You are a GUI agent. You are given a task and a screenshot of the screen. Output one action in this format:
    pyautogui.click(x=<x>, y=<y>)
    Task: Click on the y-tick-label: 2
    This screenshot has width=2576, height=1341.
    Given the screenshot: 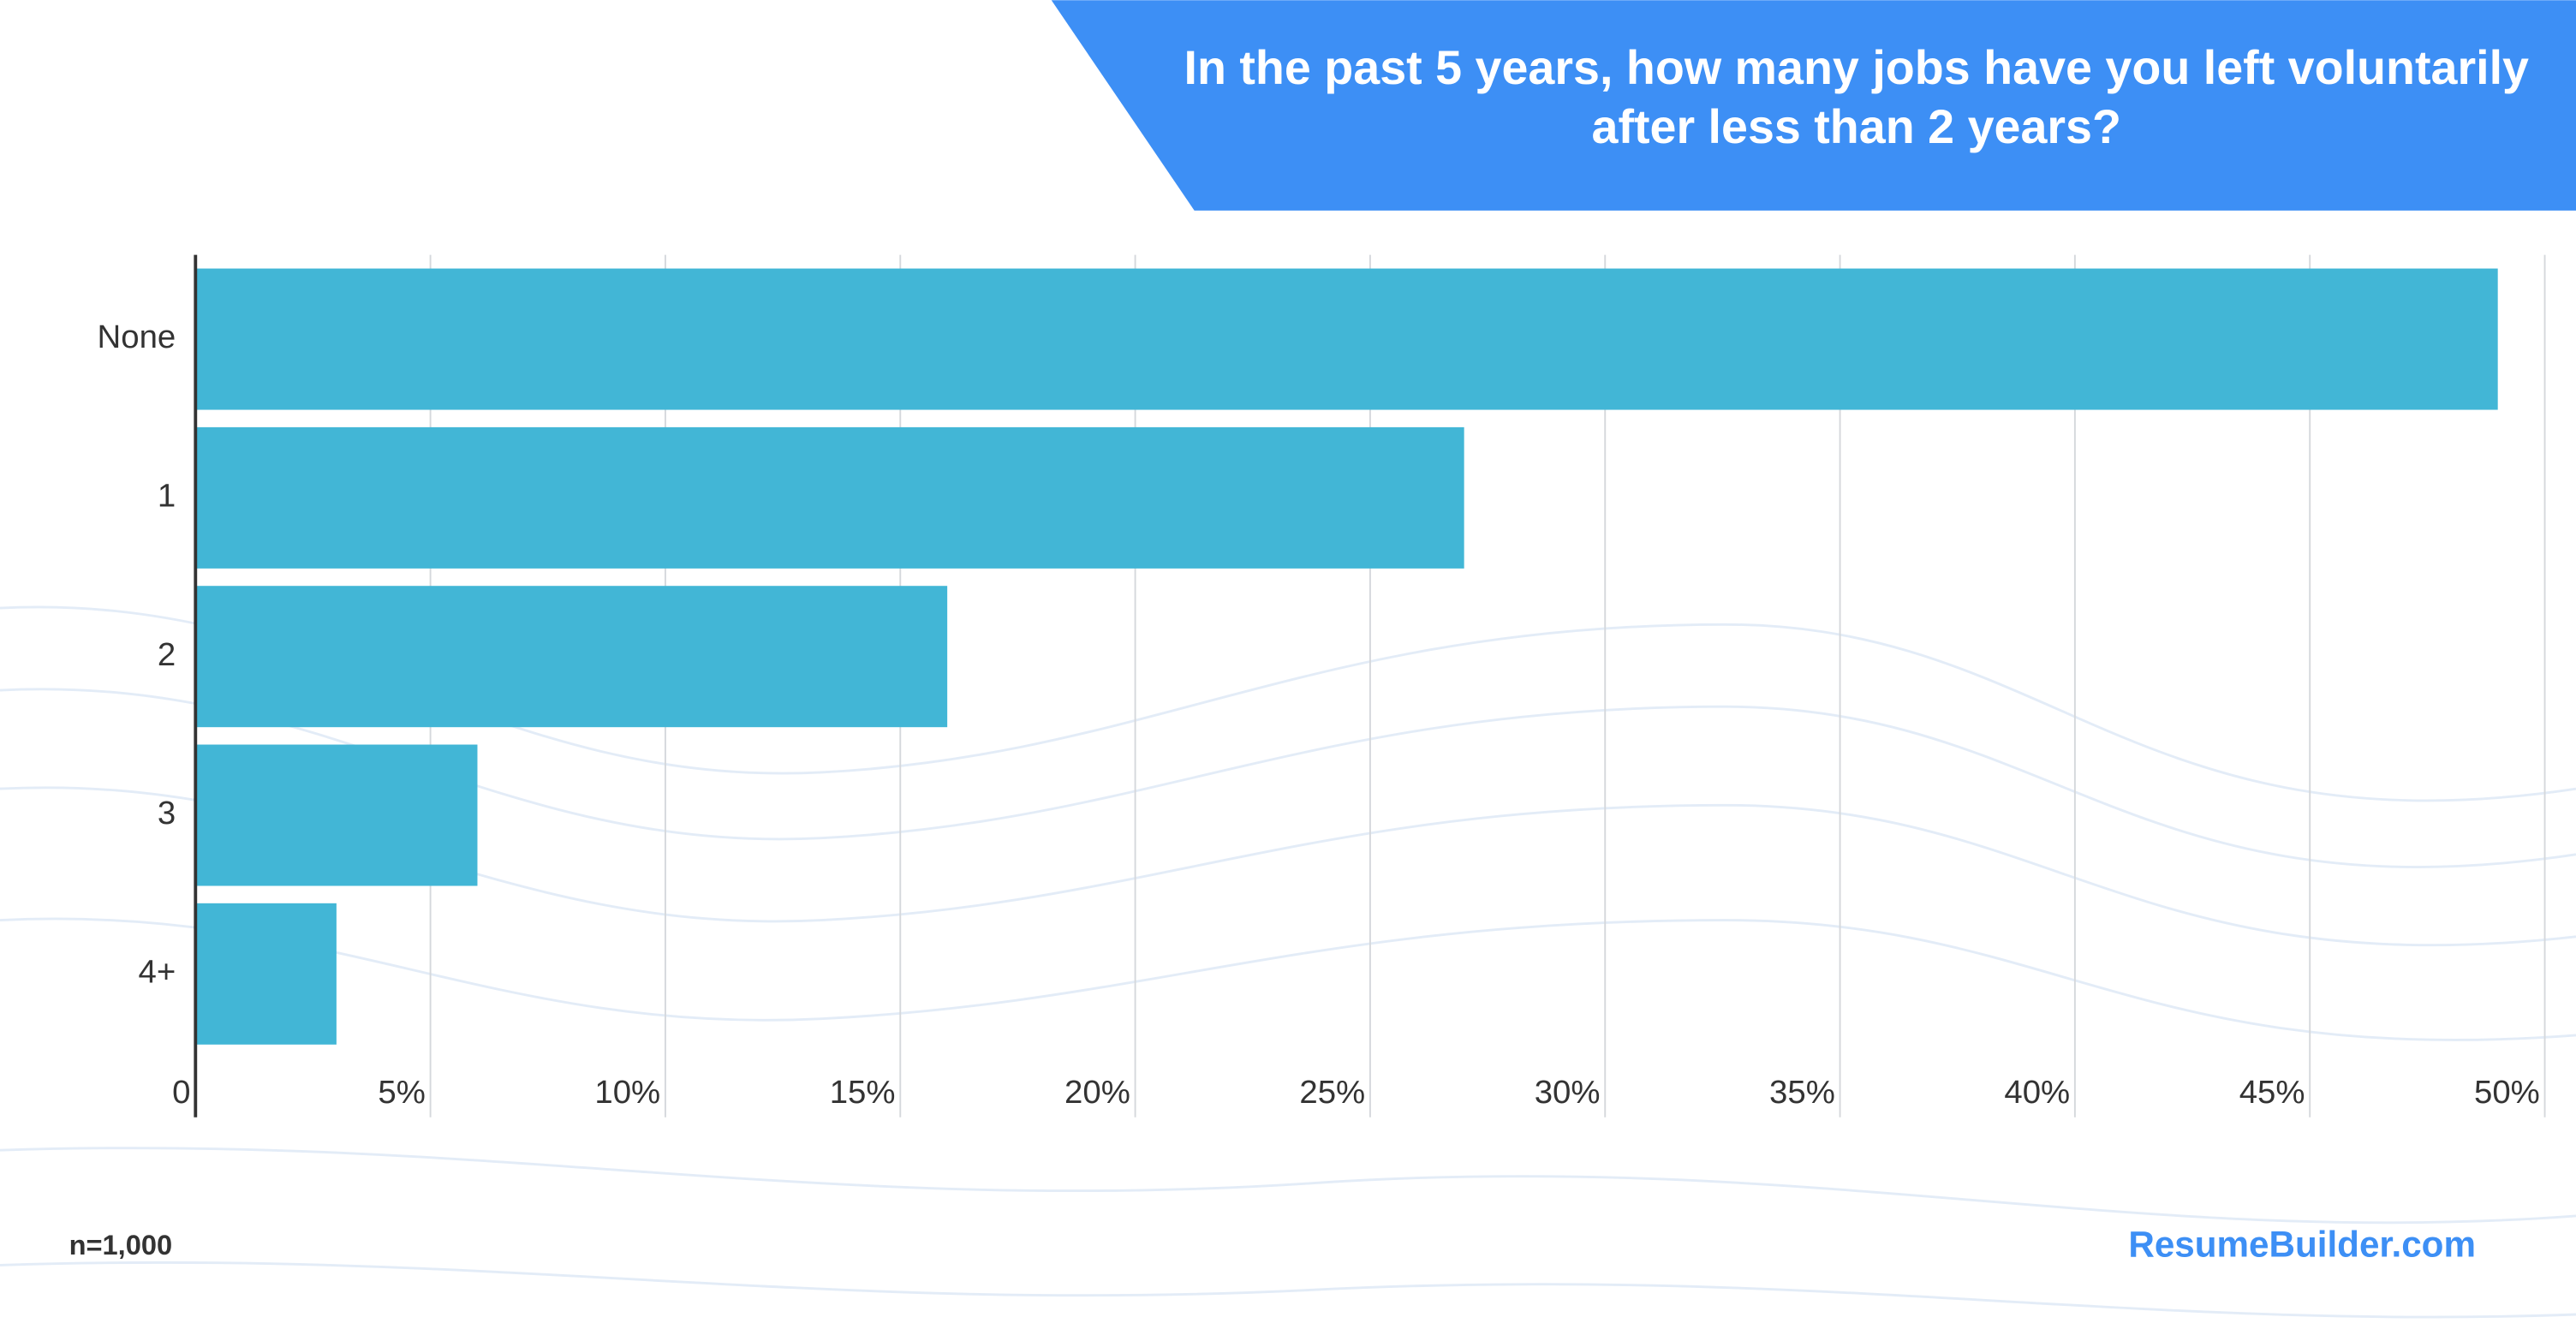 What is the action you would take?
    pyautogui.click(x=167, y=654)
    